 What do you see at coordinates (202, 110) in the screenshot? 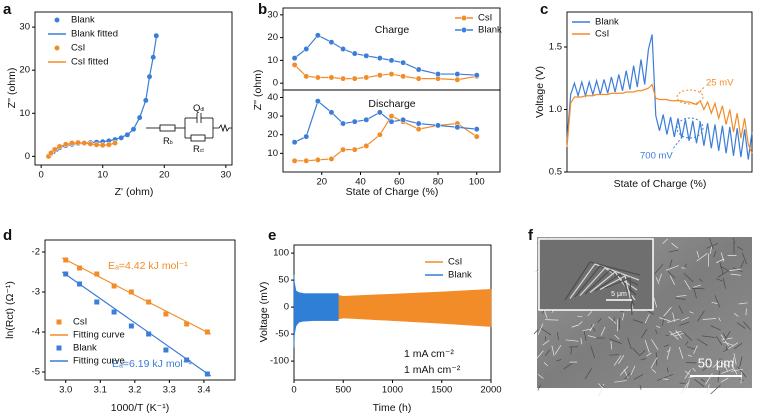
I see `circuit-label-sub: dl` at bounding box center [202, 110].